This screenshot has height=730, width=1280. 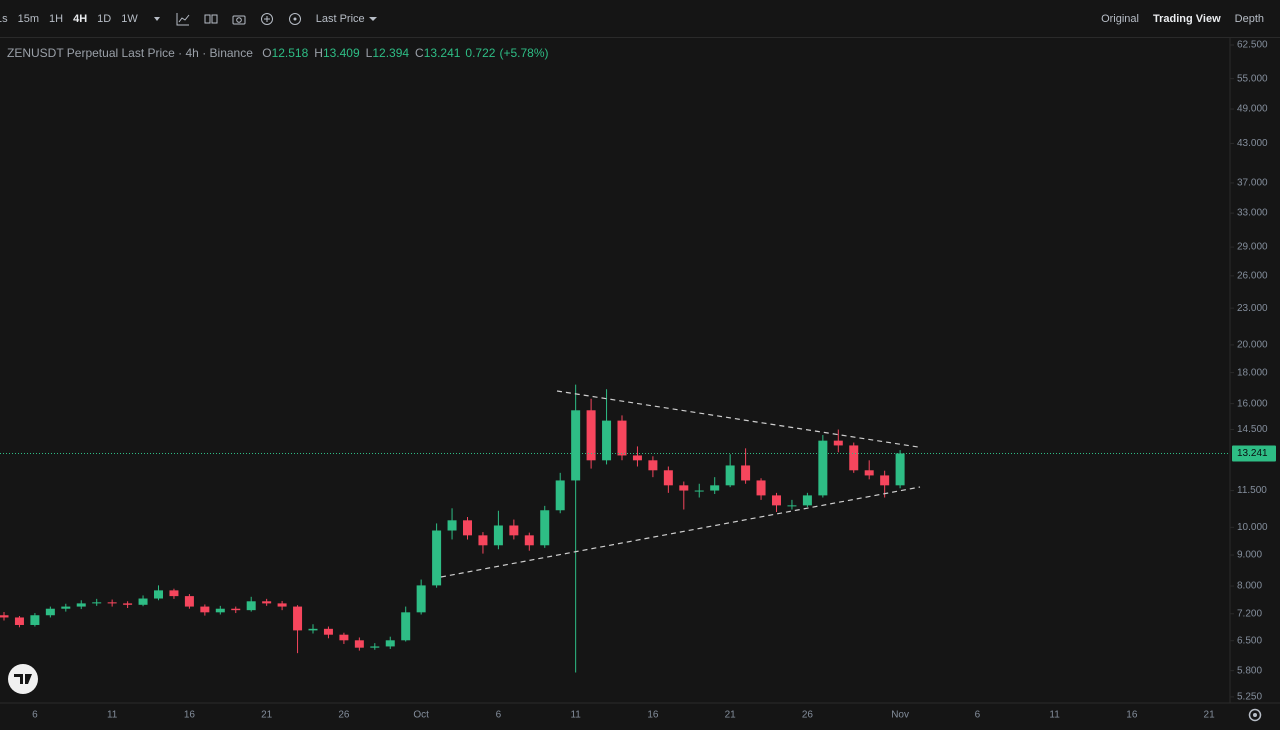 I want to click on ohlc-value: 13.241, so click(x=442, y=53).